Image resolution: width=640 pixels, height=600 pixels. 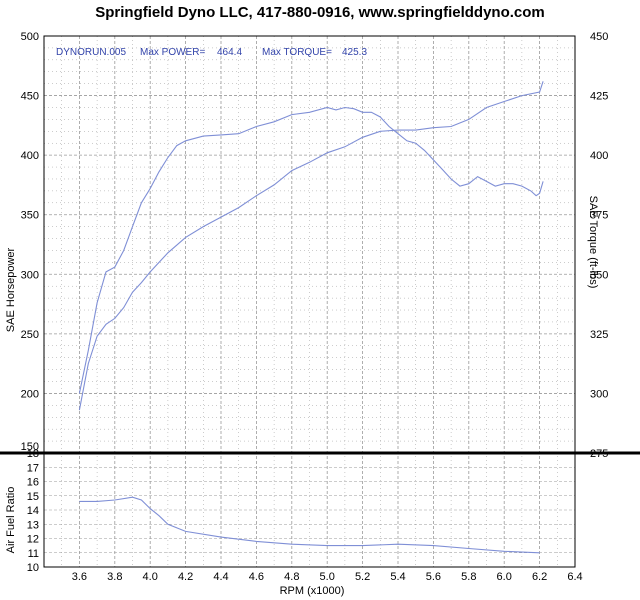 What do you see at coordinates (11, 289) in the screenshot?
I see `y-axis-label-horsepower: SAE Horsepower` at bounding box center [11, 289].